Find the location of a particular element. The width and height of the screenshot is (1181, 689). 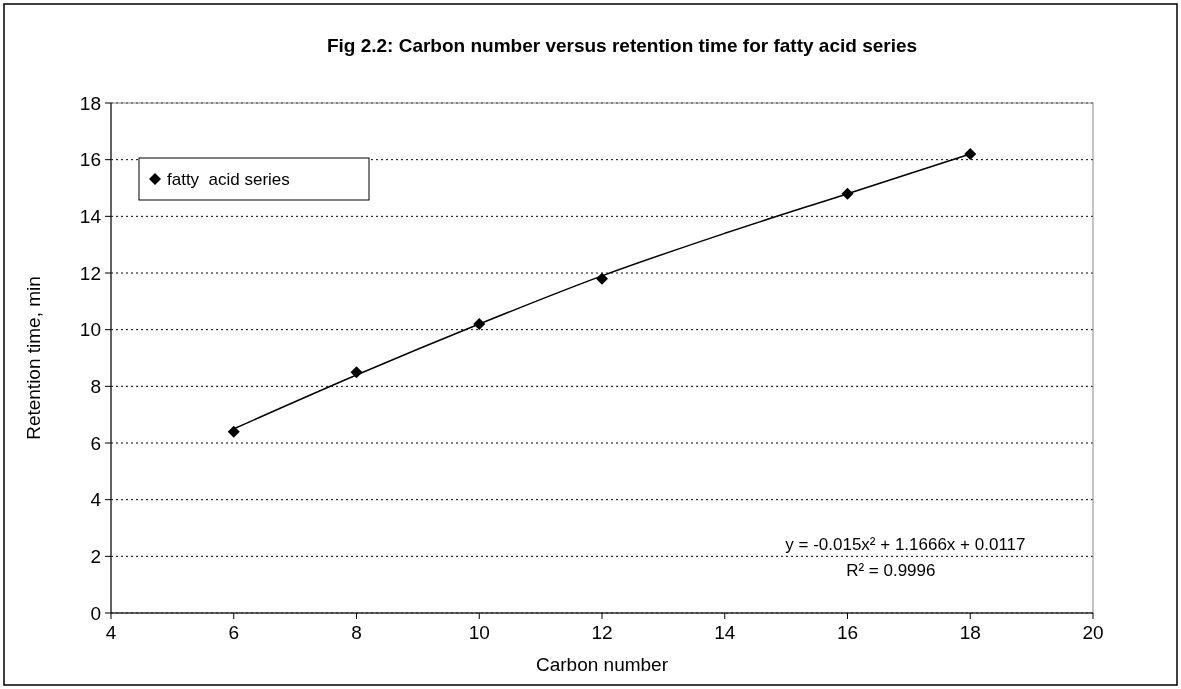

x-tick-label: 4 is located at coordinates (111, 632).